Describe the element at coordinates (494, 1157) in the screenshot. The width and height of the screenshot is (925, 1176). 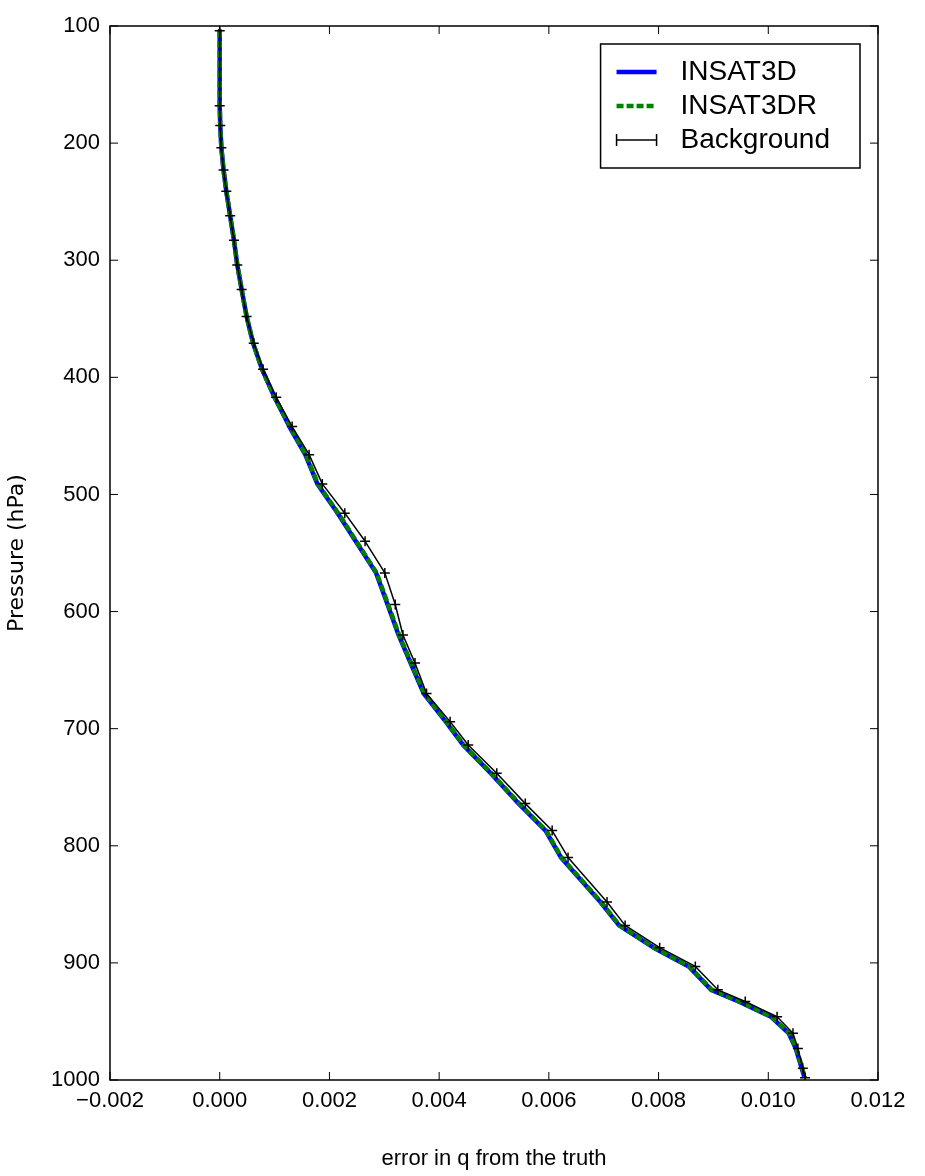
I see `x-axis-title: error in q from the truth` at that location.